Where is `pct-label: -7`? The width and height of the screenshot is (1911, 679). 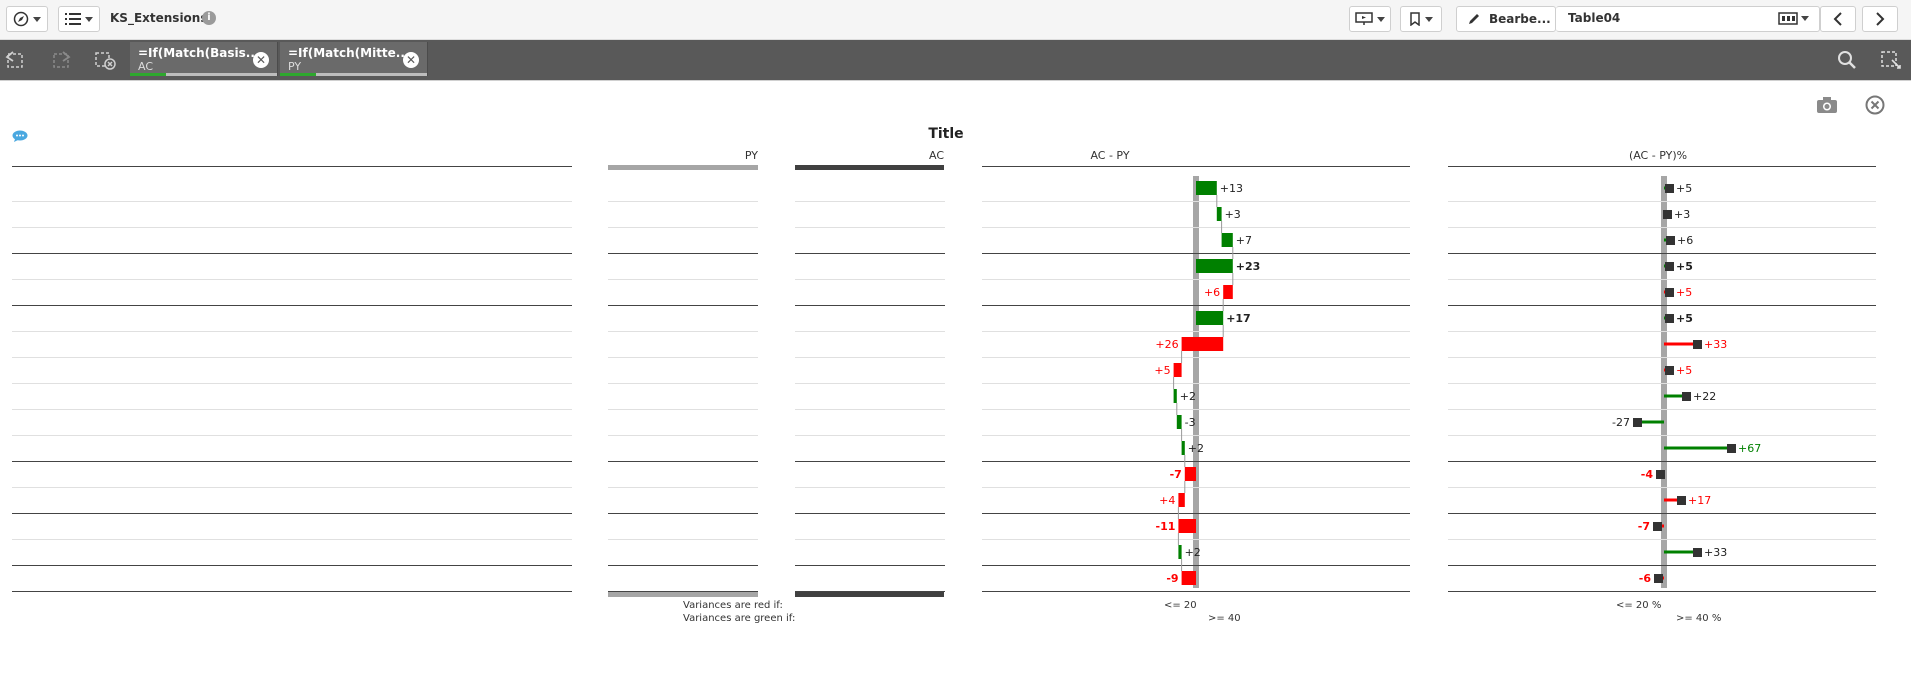 pct-label: -7 is located at coordinates (1644, 526).